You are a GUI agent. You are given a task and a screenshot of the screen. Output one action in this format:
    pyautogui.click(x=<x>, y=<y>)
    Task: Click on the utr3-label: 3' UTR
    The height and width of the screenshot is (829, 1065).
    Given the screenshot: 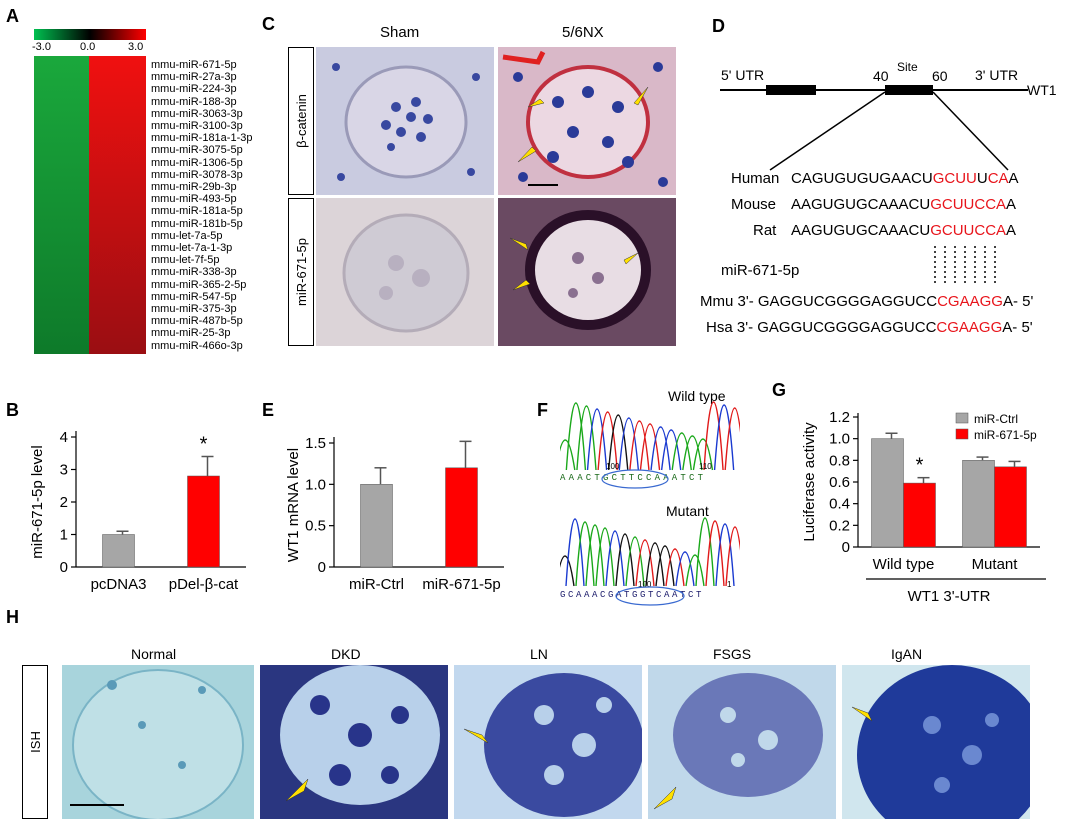 What is the action you would take?
    pyautogui.click(x=997, y=75)
    